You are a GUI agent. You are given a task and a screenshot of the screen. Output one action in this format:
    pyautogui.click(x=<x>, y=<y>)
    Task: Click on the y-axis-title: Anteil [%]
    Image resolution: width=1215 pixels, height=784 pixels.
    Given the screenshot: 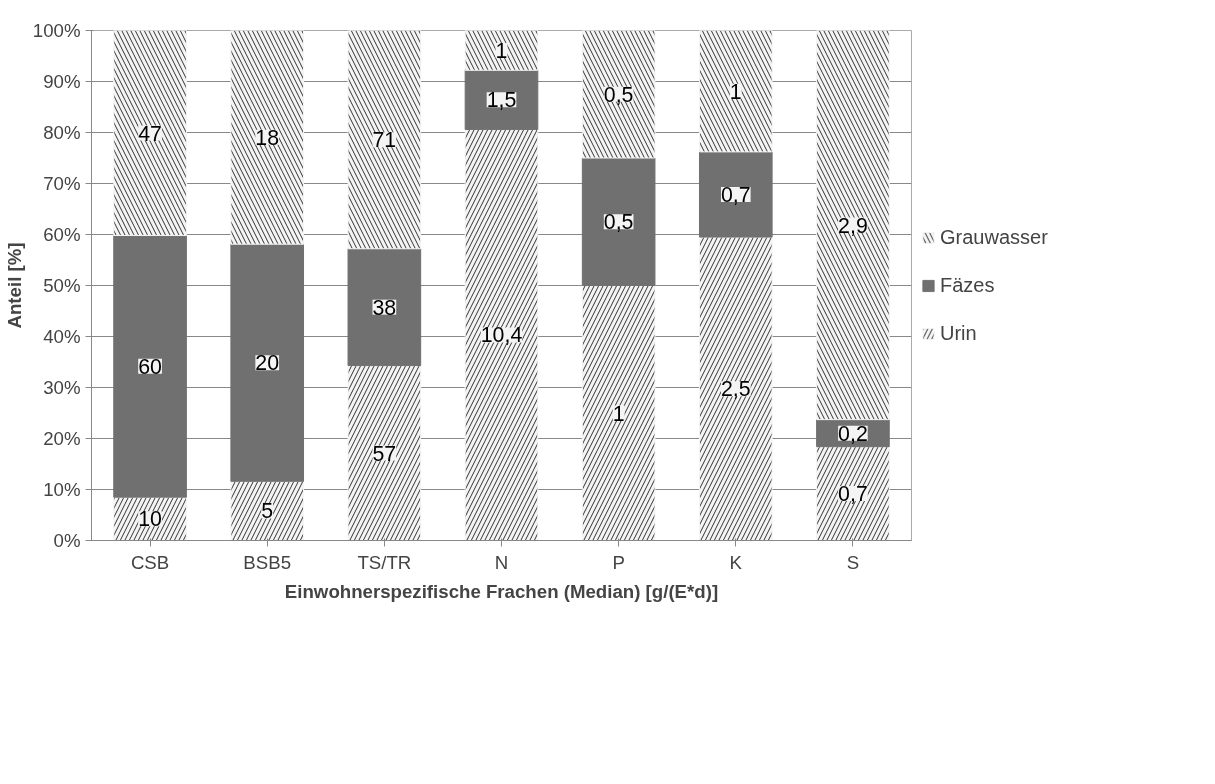 What is the action you would take?
    pyautogui.click(x=14, y=285)
    